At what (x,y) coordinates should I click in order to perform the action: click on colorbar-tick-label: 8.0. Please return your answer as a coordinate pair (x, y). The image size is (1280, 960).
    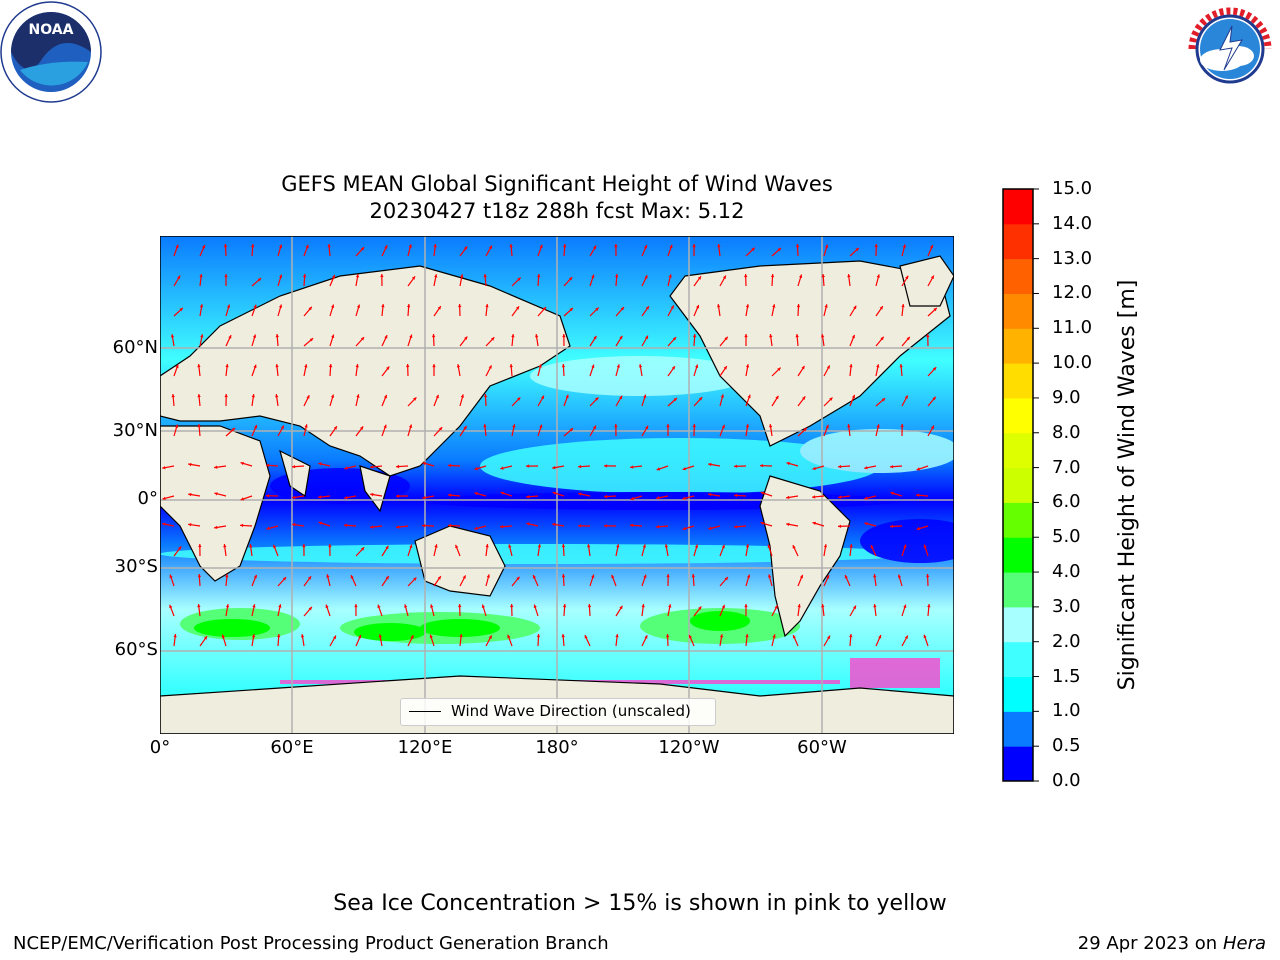
    Looking at the image, I should click on (1066, 432).